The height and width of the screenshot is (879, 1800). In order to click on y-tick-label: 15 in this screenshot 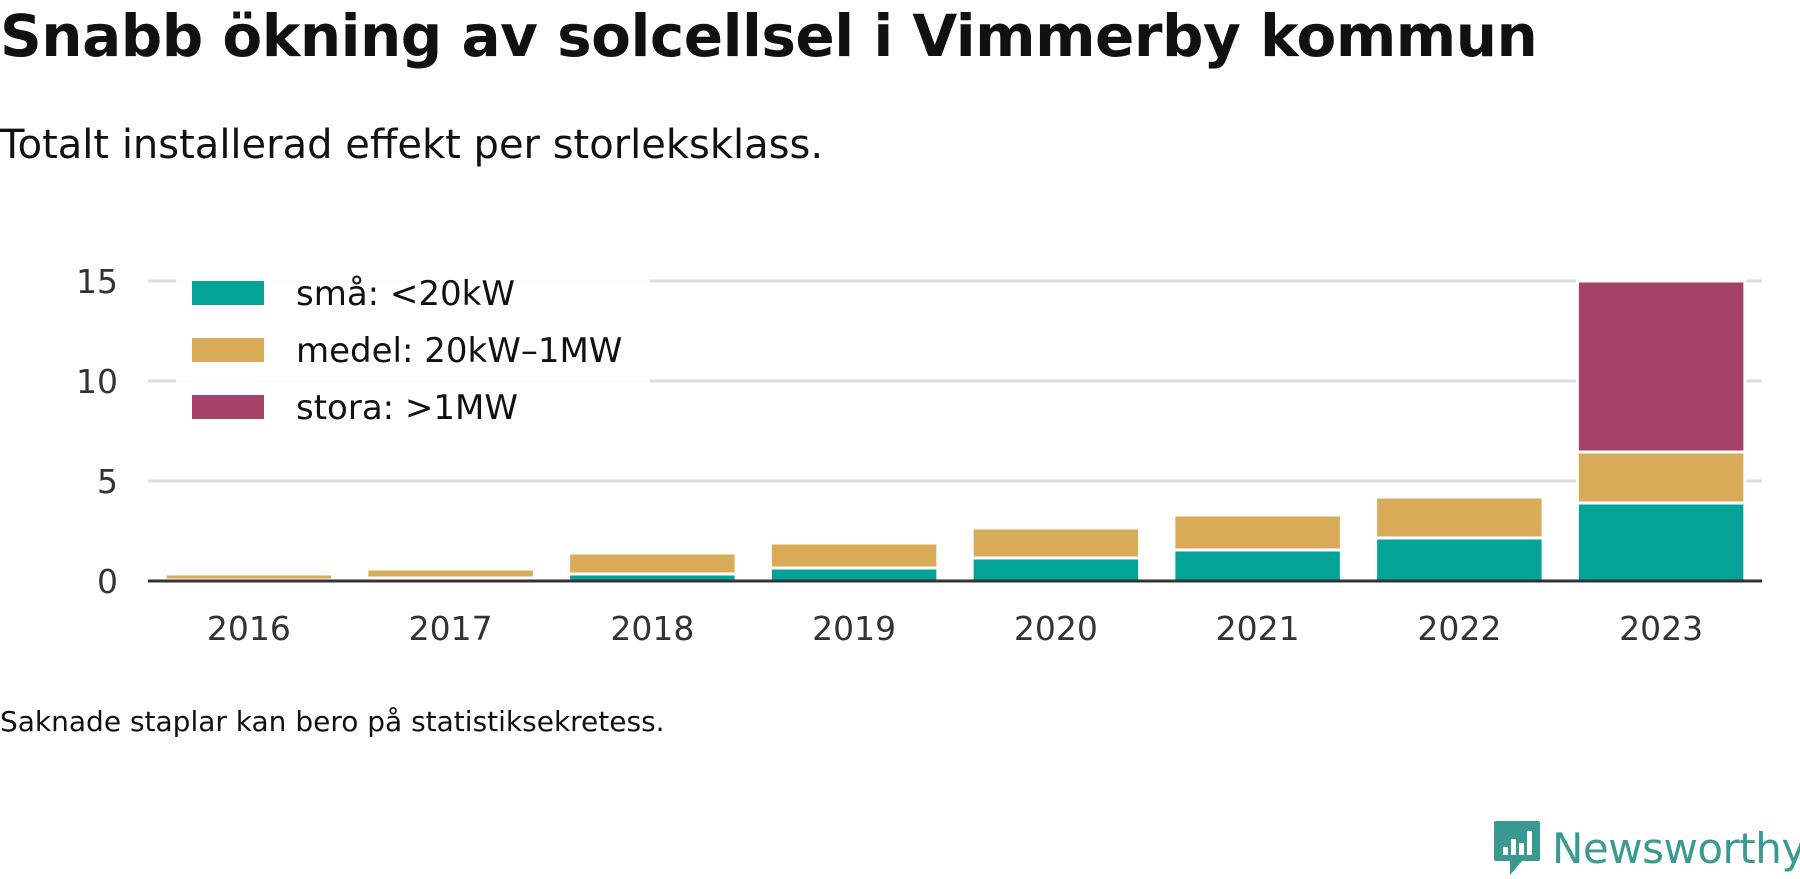, I will do `click(97, 281)`.